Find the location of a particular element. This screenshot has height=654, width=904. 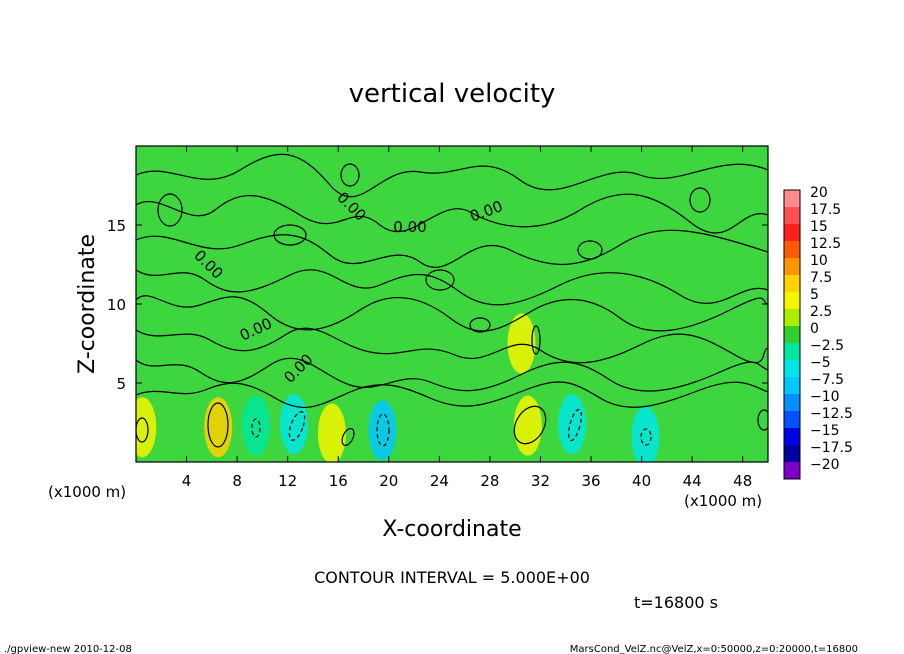

colorbar-label: 12.5 is located at coordinates (825, 244).